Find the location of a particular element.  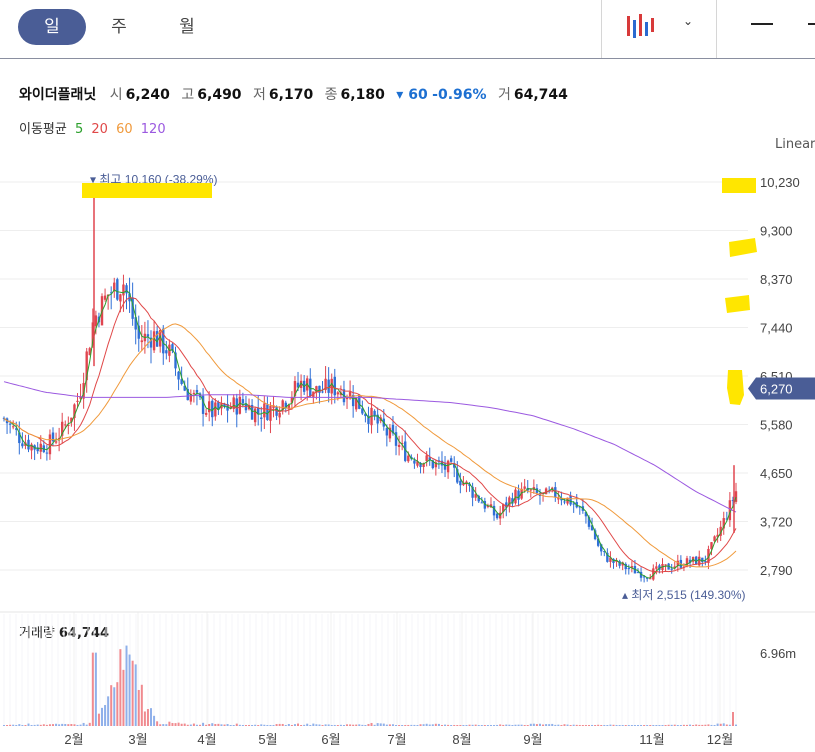

x-tick-label: 9월 is located at coordinates (532, 739).